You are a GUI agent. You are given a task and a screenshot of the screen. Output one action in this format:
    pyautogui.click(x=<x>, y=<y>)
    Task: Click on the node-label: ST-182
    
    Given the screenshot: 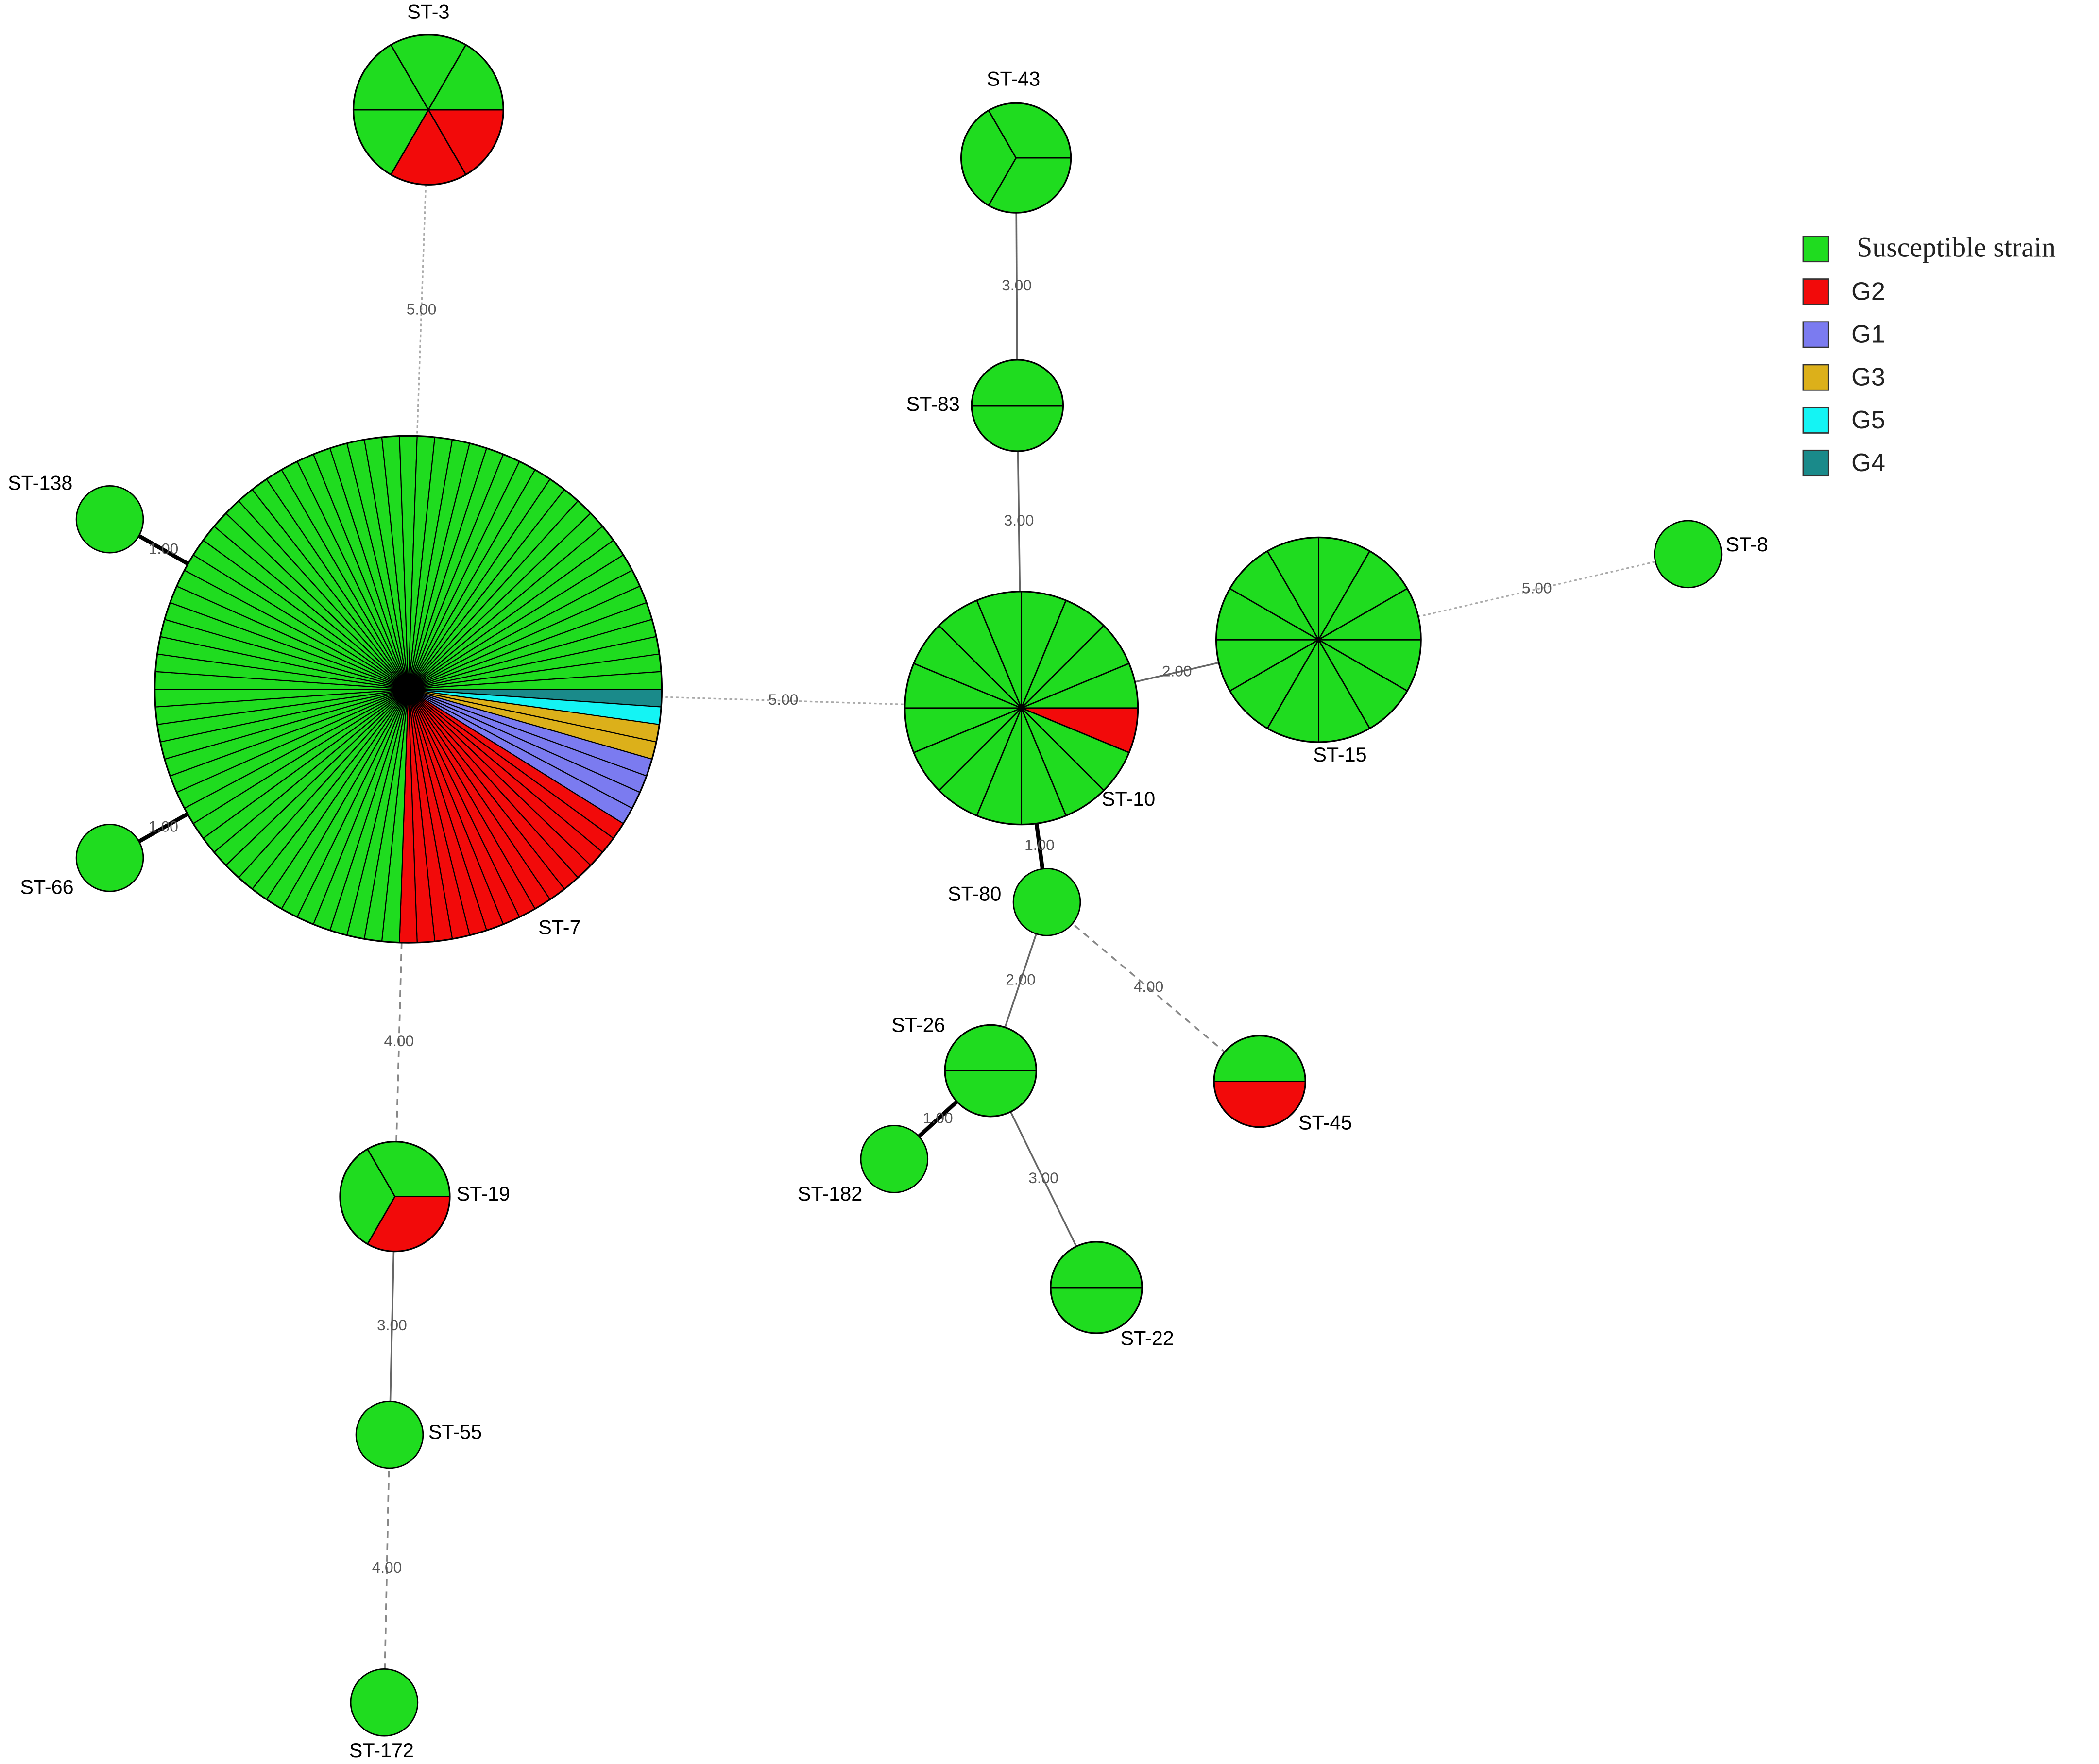 What is the action you would take?
    pyautogui.click(x=830, y=1194)
    